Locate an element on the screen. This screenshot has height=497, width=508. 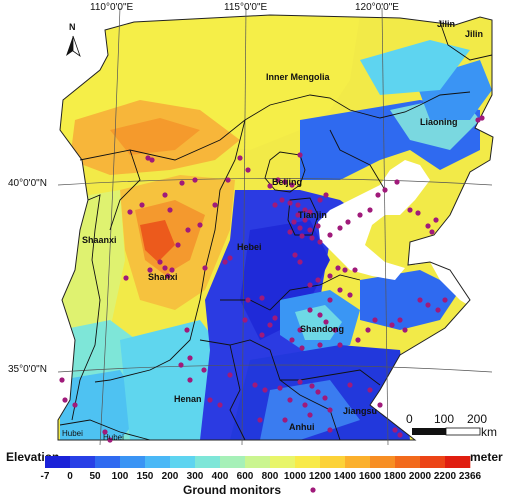
label-anhui: Anhui is located at coordinates (302, 427).